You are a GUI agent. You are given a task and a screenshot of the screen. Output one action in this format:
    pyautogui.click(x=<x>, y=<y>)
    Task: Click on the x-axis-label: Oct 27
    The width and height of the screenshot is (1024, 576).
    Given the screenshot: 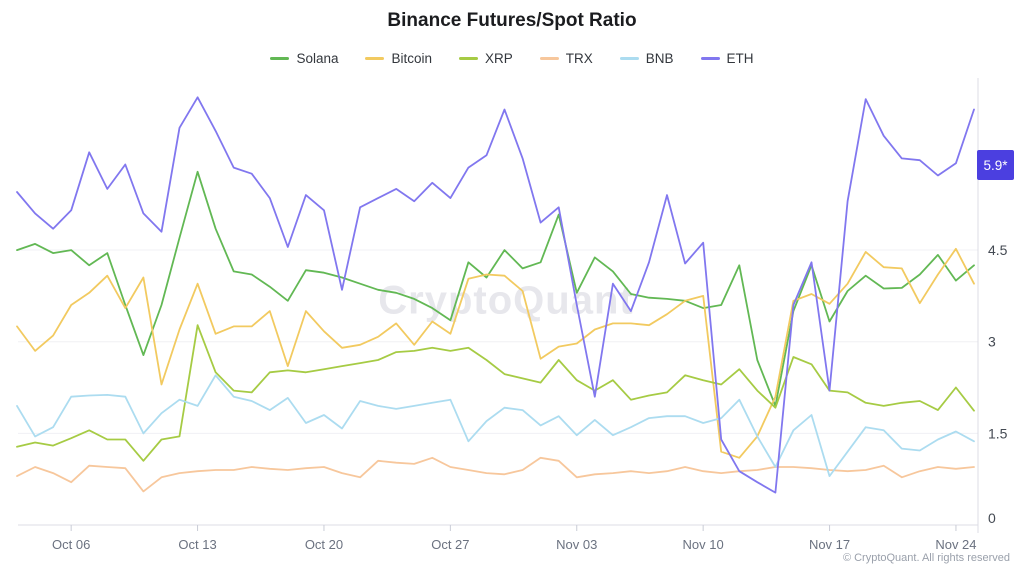 What is the action you would take?
    pyautogui.click(x=450, y=544)
    